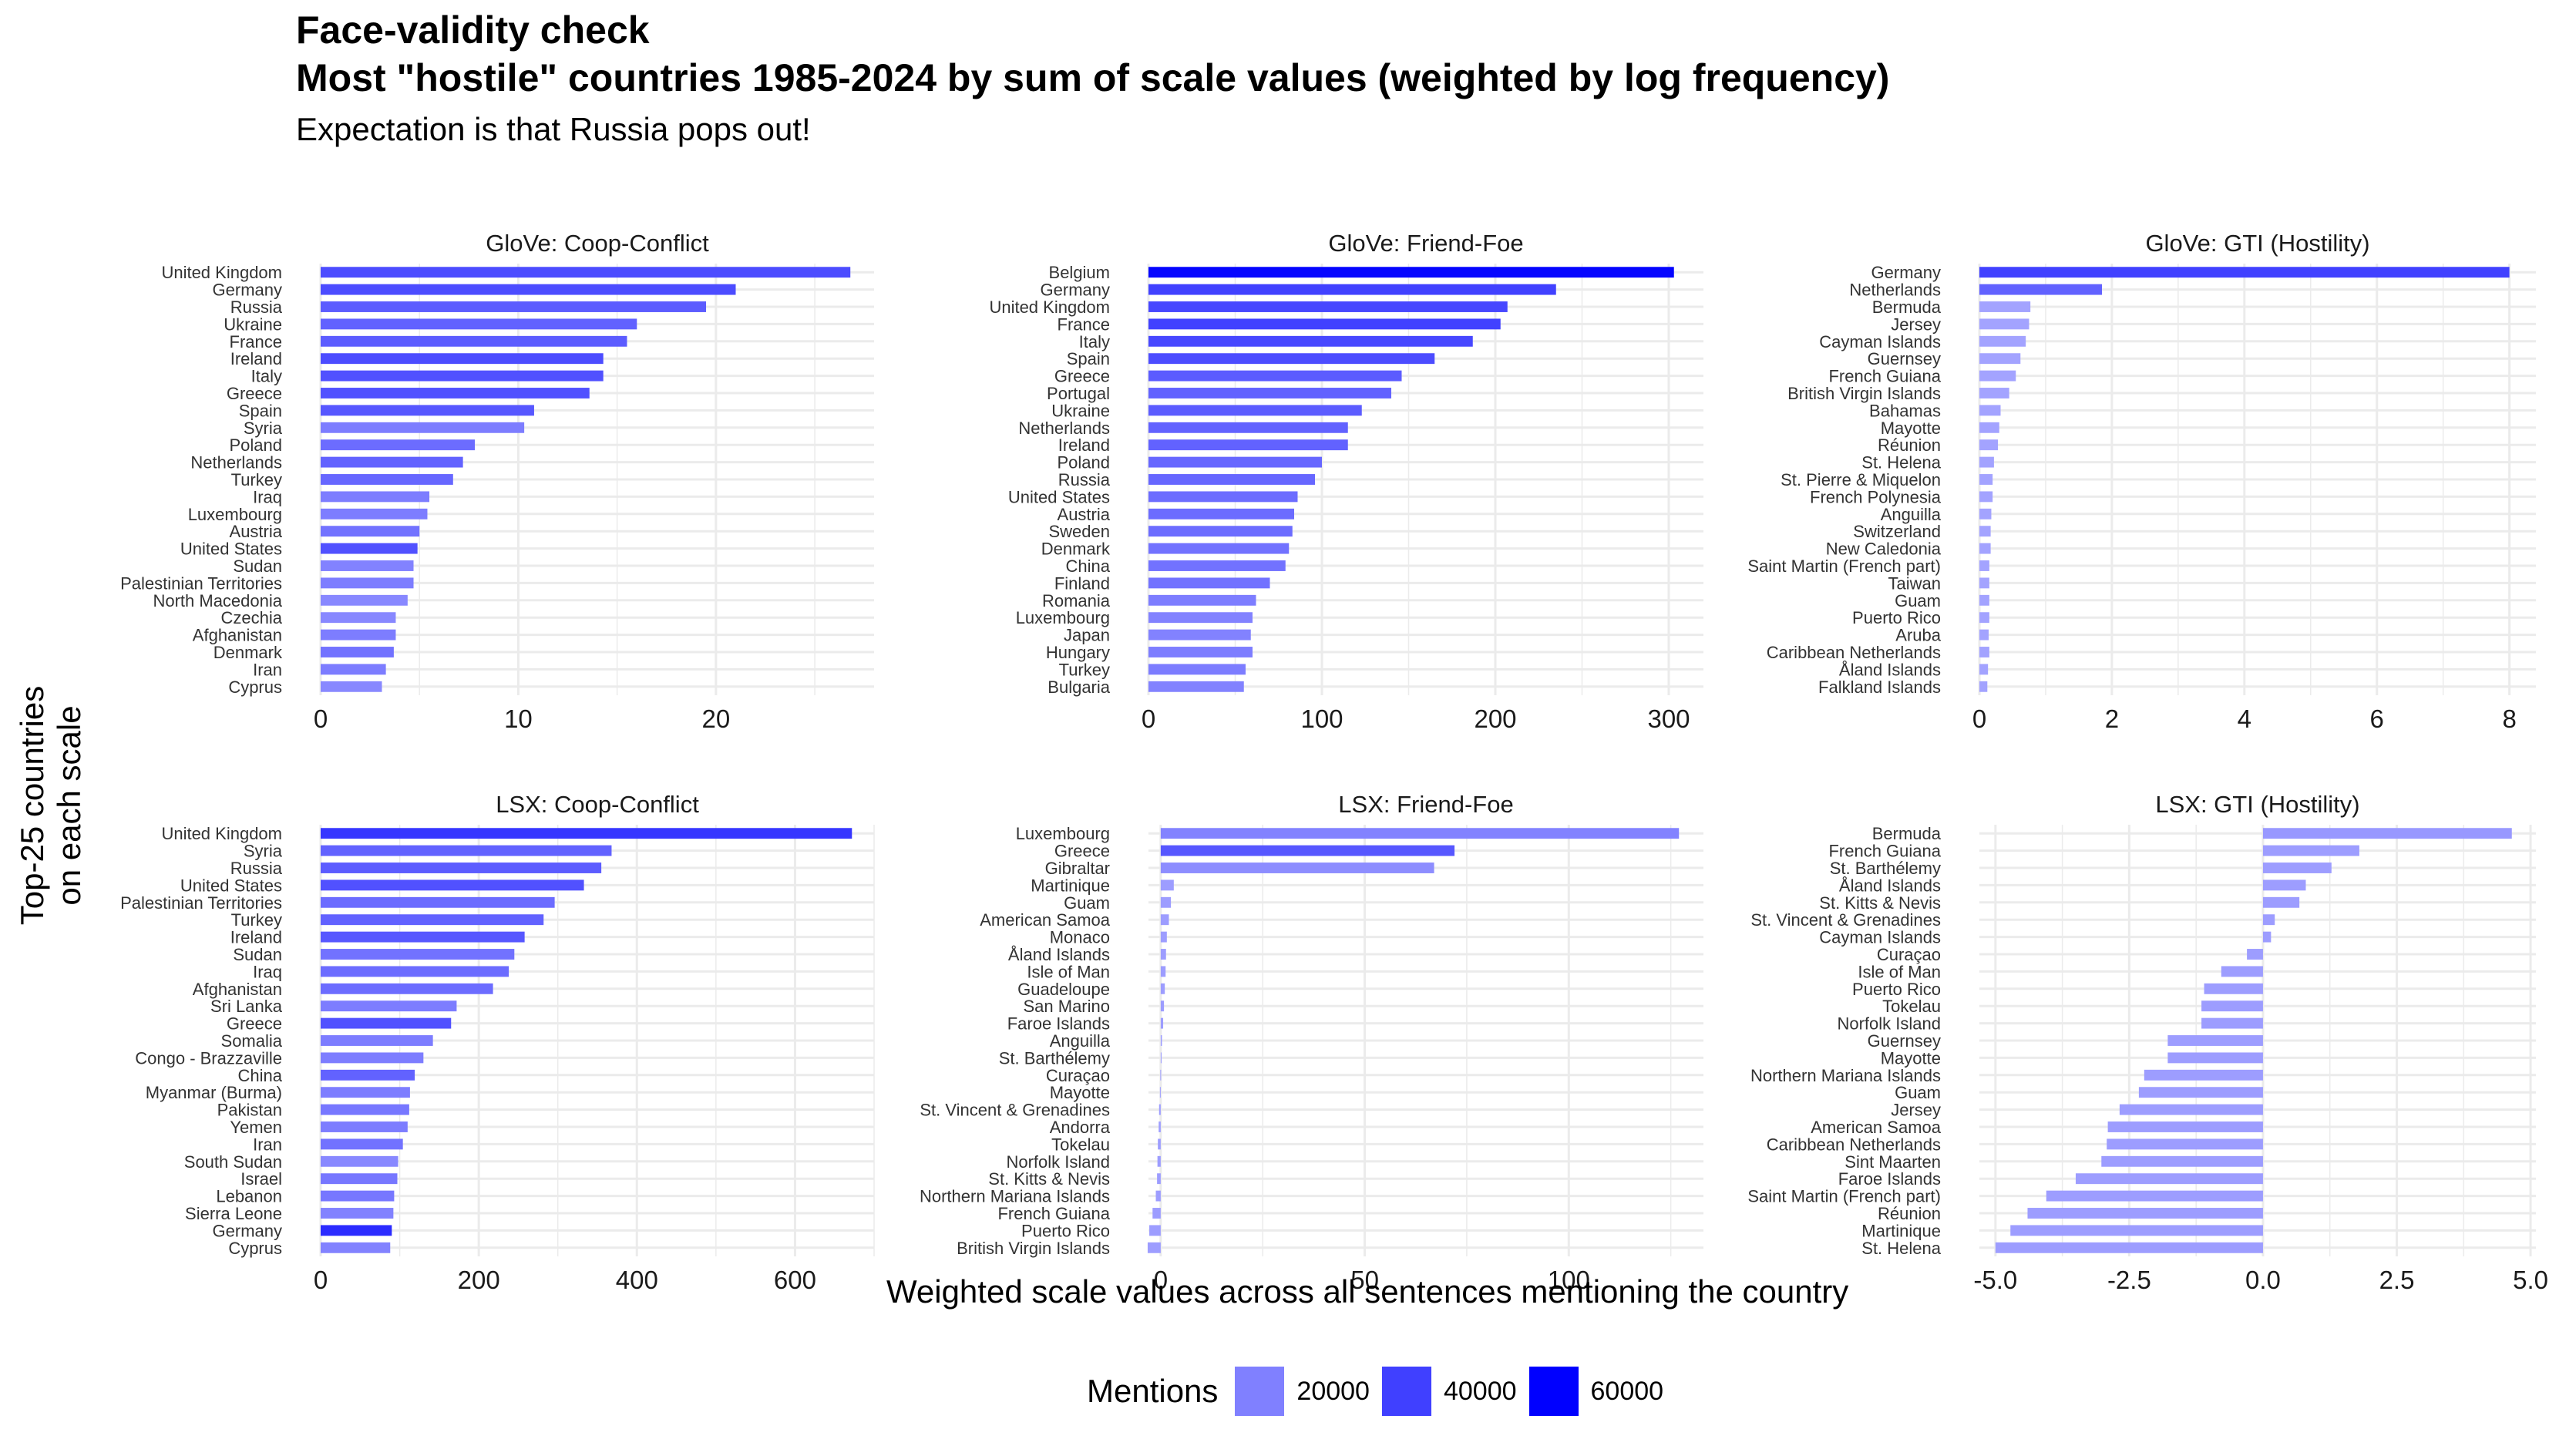  Describe the element at coordinates (2257, 804) in the screenshot. I see `panel-title: LSX: GTI (Hostility)` at that location.